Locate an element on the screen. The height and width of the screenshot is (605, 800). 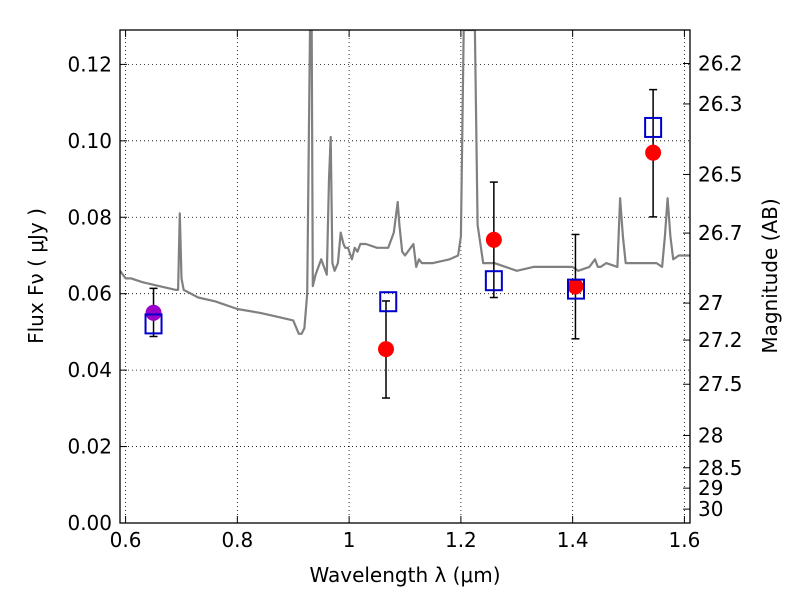
y-tick-label: 0.00 is located at coordinates (89, 523).